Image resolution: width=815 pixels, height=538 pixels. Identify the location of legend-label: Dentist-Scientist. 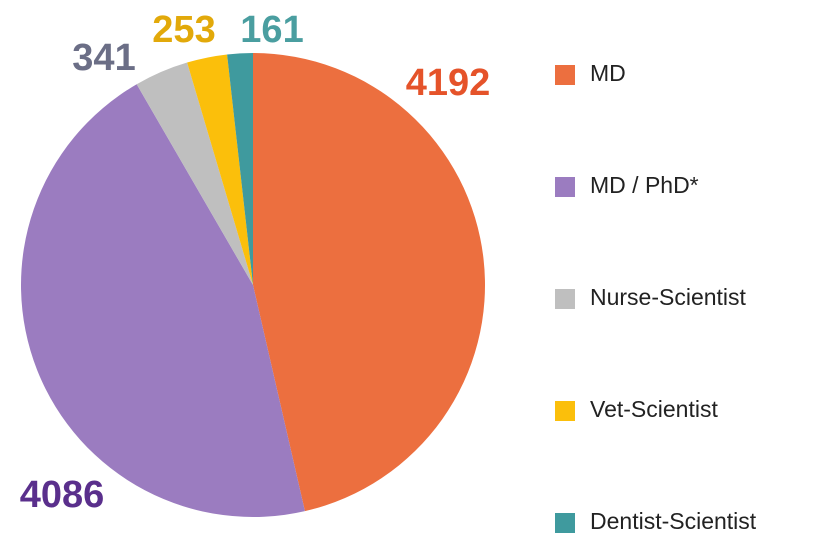
(673, 521).